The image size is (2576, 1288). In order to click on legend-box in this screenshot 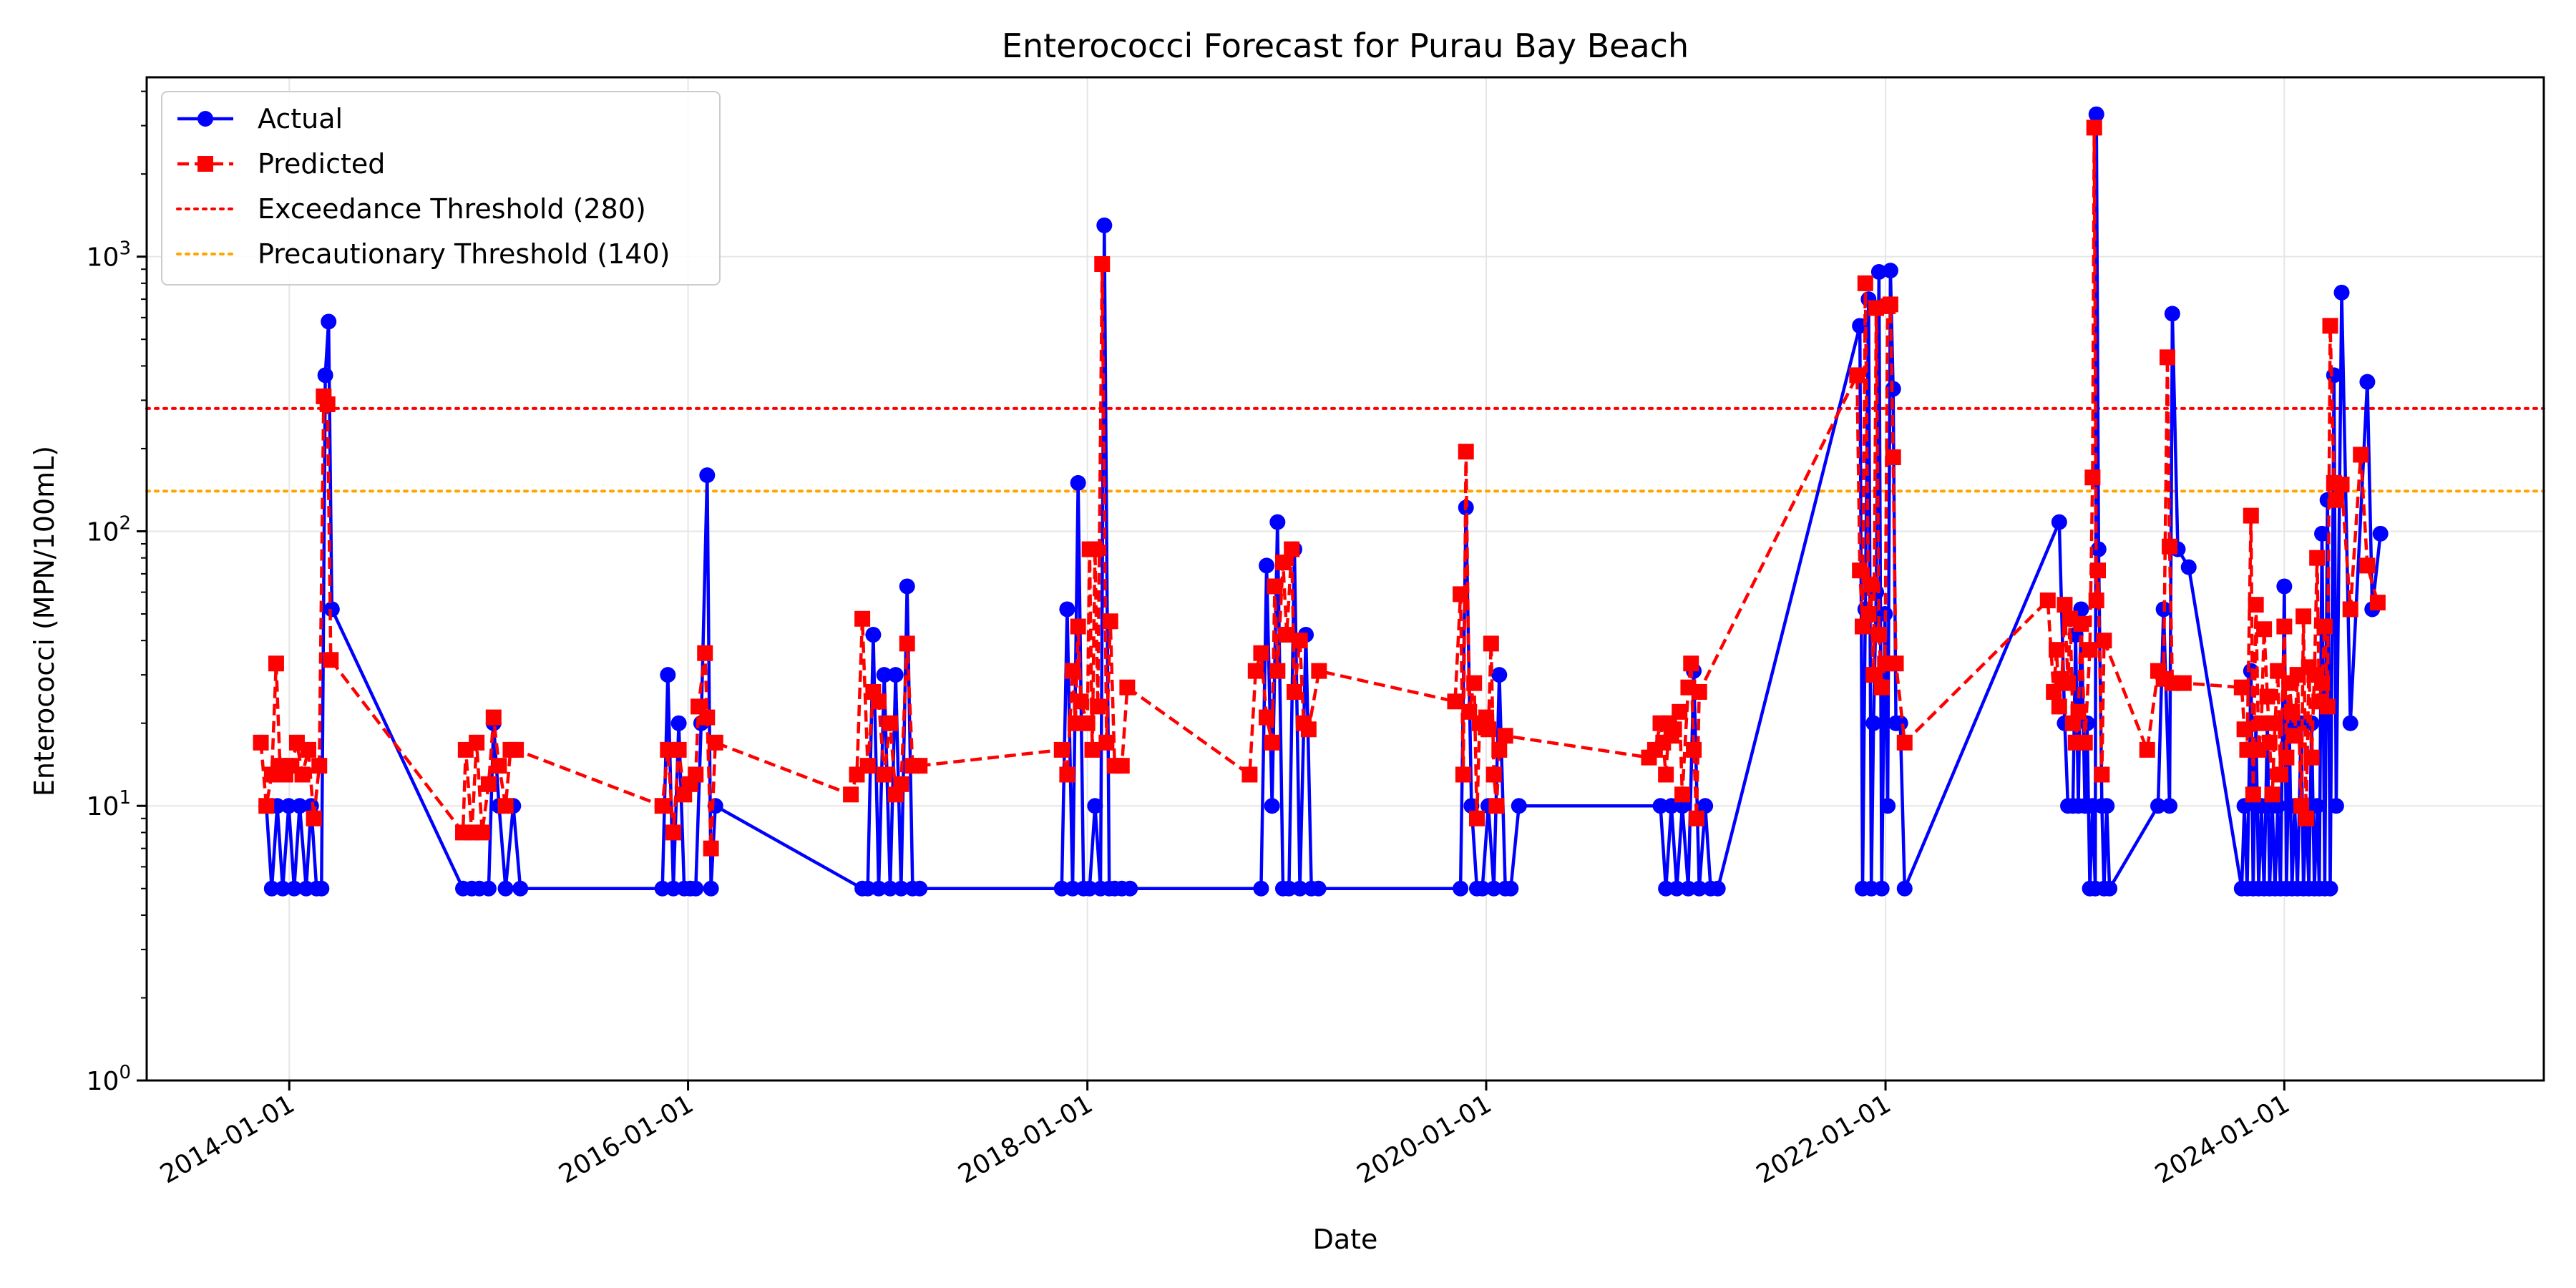, I will do `click(441, 188)`.